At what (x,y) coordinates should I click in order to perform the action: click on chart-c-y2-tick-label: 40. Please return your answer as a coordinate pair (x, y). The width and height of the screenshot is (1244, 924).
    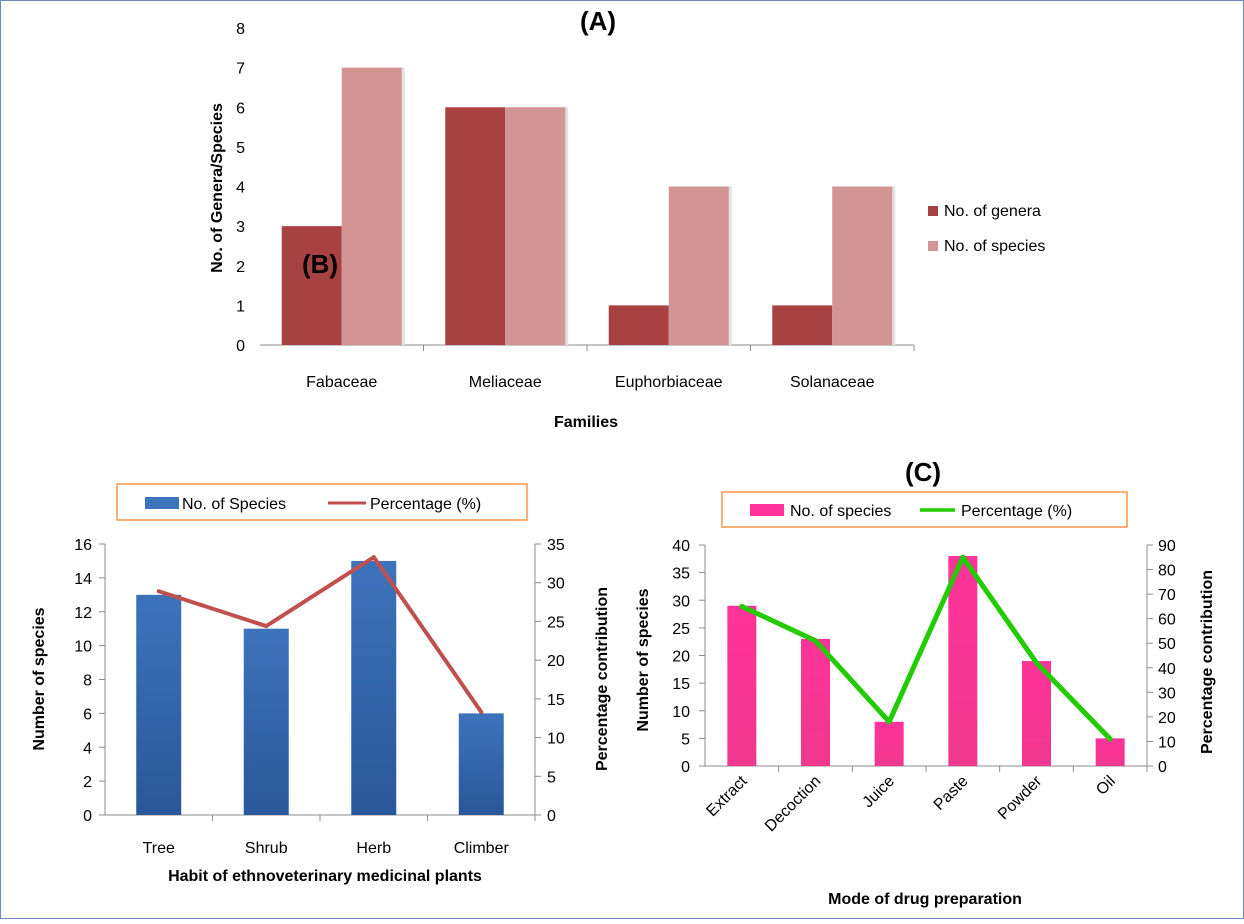
    Looking at the image, I should click on (1167, 669).